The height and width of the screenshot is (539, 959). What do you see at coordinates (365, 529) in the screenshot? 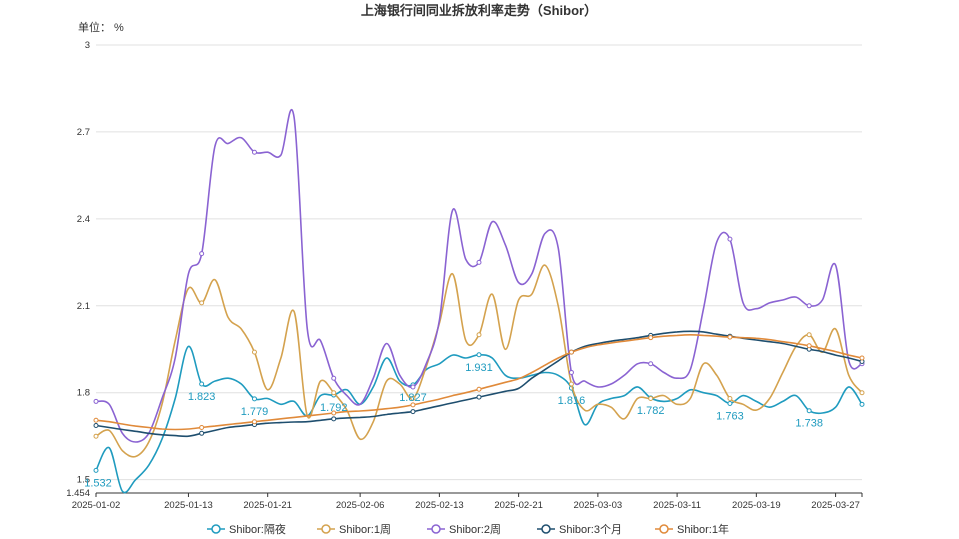
I see `legend-label: Shibor:1周` at bounding box center [365, 529].